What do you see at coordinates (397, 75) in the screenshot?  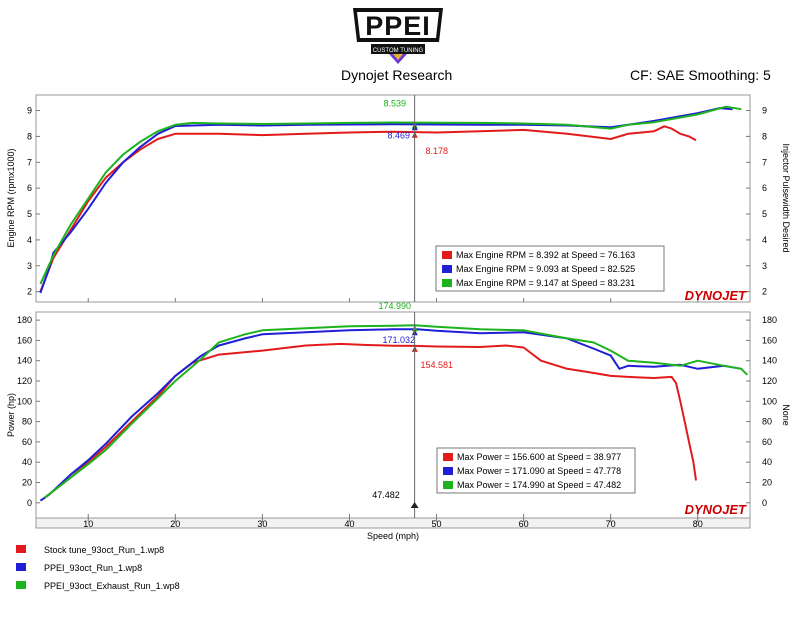 I see `brand-title: Dynojet Research` at bounding box center [397, 75].